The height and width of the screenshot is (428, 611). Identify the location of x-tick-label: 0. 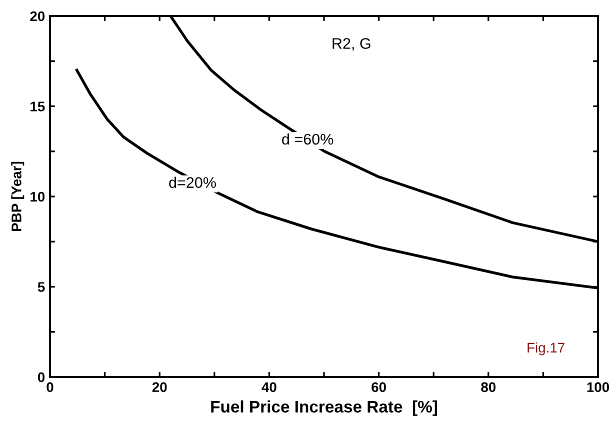
(50, 387).